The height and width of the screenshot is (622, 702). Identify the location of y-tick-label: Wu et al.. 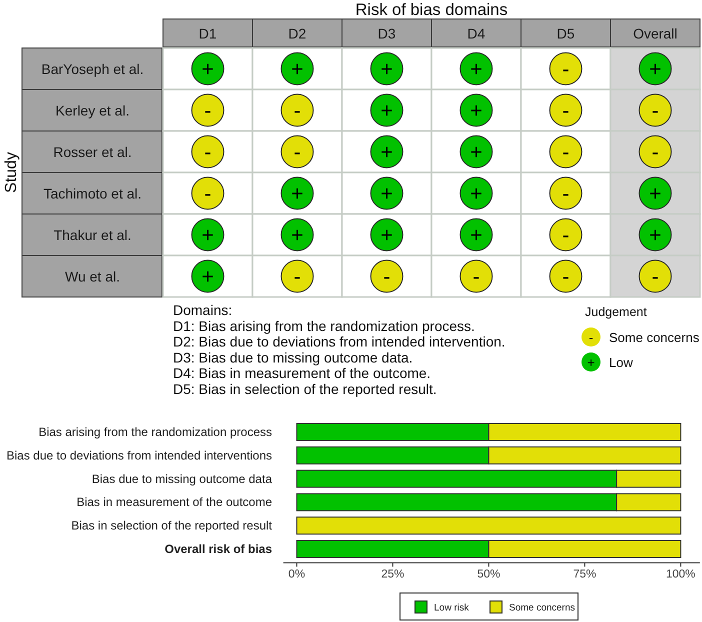
(92, 276).